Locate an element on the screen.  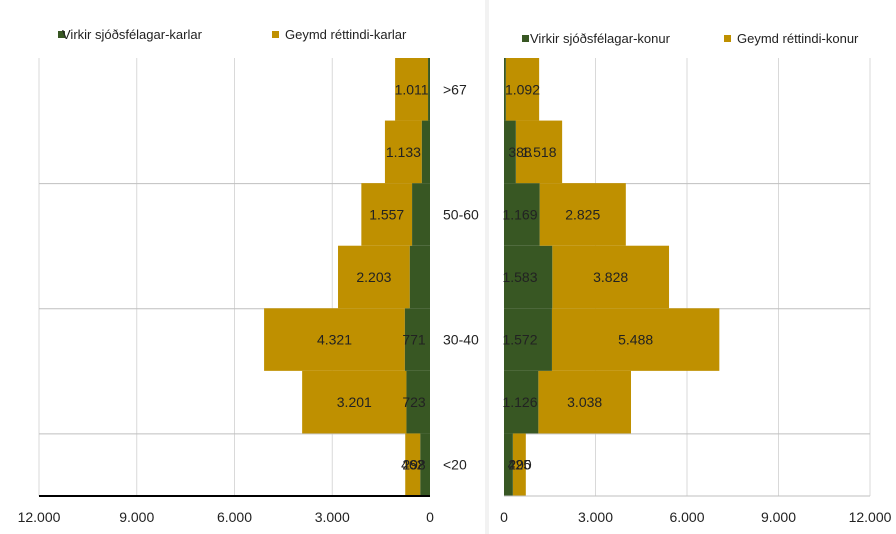
women-label-deferred-2: 5.488 is located at coordinates (635, 340).